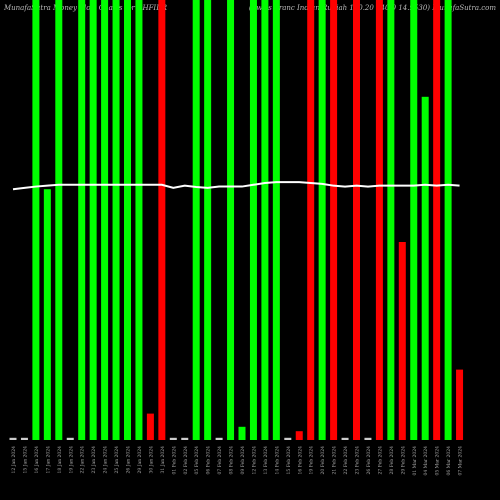 The height and width of the screenshot is (500, 500). I want to click on x-tick-label: 22 Feb 2024, so click(346, 460).